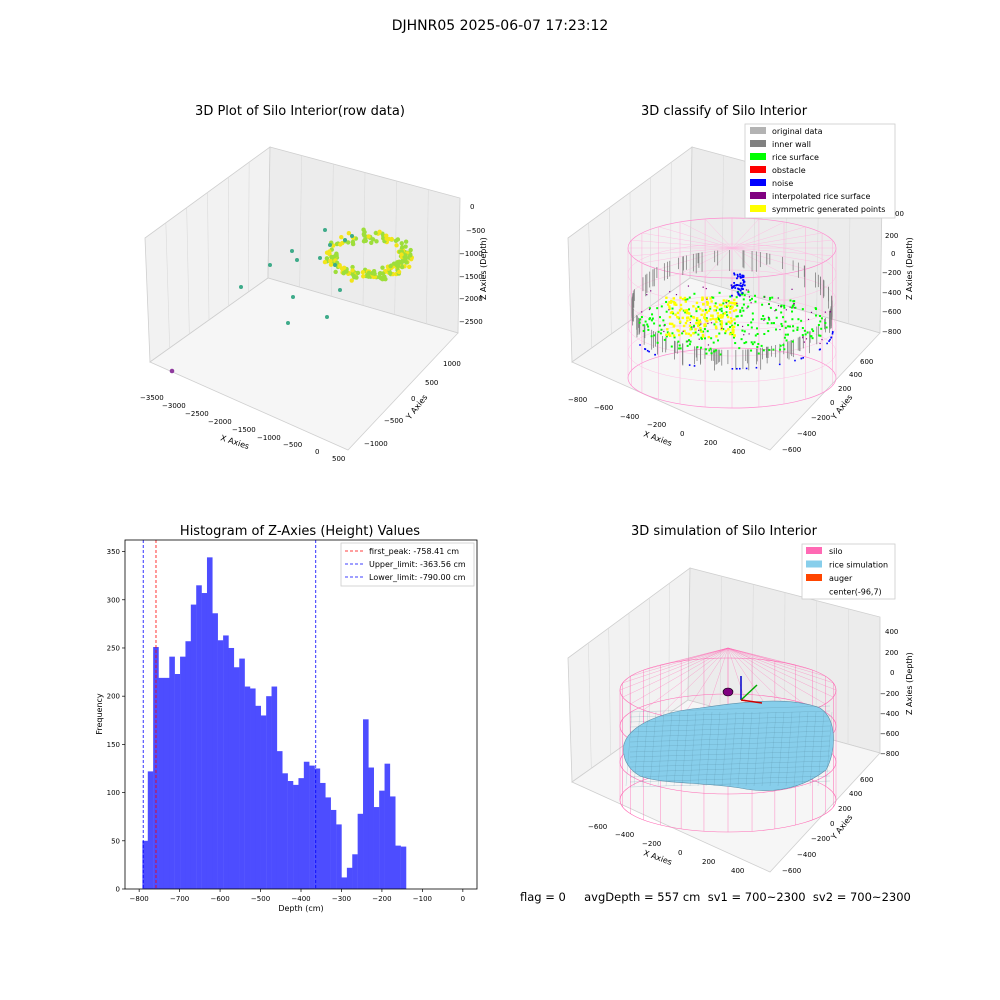 The image size is (1000, 1000). What do you see at coordinates (737, 871) in the screenshot?
I see `panel4-xtick: 400` at bounding box center [737, 871].